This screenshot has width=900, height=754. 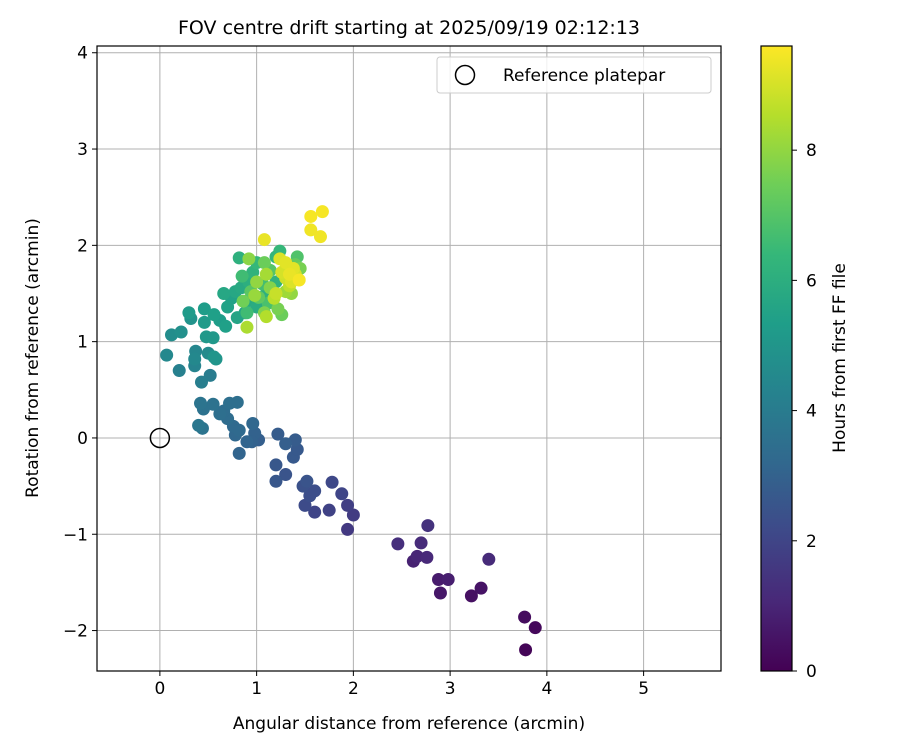 What do you see at coordinates (75, 632) in the screenshot?
I see `y-tick-label: −2` at bounding box center [75, 632].